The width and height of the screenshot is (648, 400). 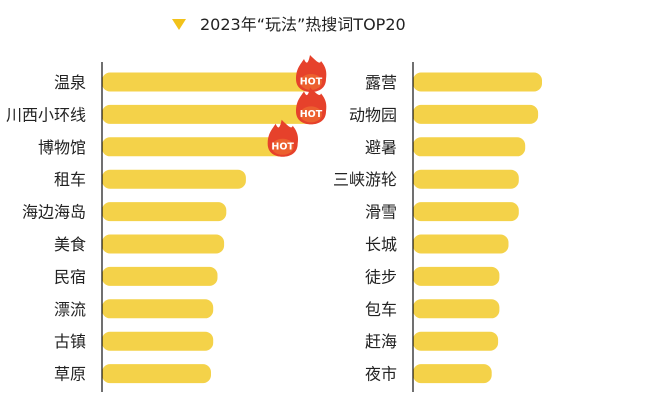 What do you see at coordinates (476, 114) in the screenshot?
I see `bar-动物园` at bounding box center [476, 114].